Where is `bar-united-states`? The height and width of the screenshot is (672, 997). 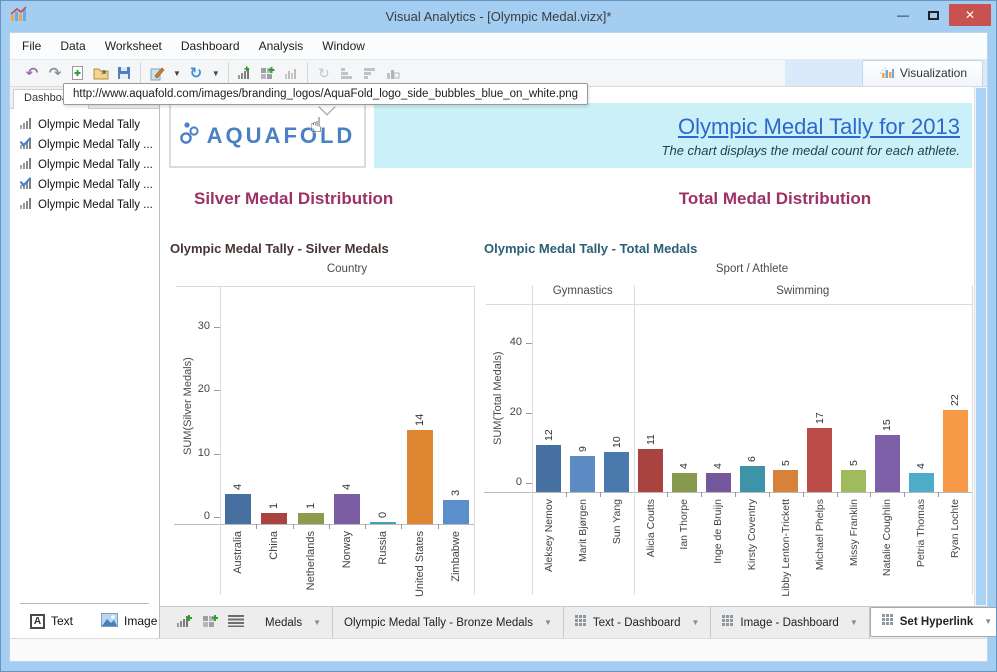
bar-united-states is located at coordinates (419, 477).